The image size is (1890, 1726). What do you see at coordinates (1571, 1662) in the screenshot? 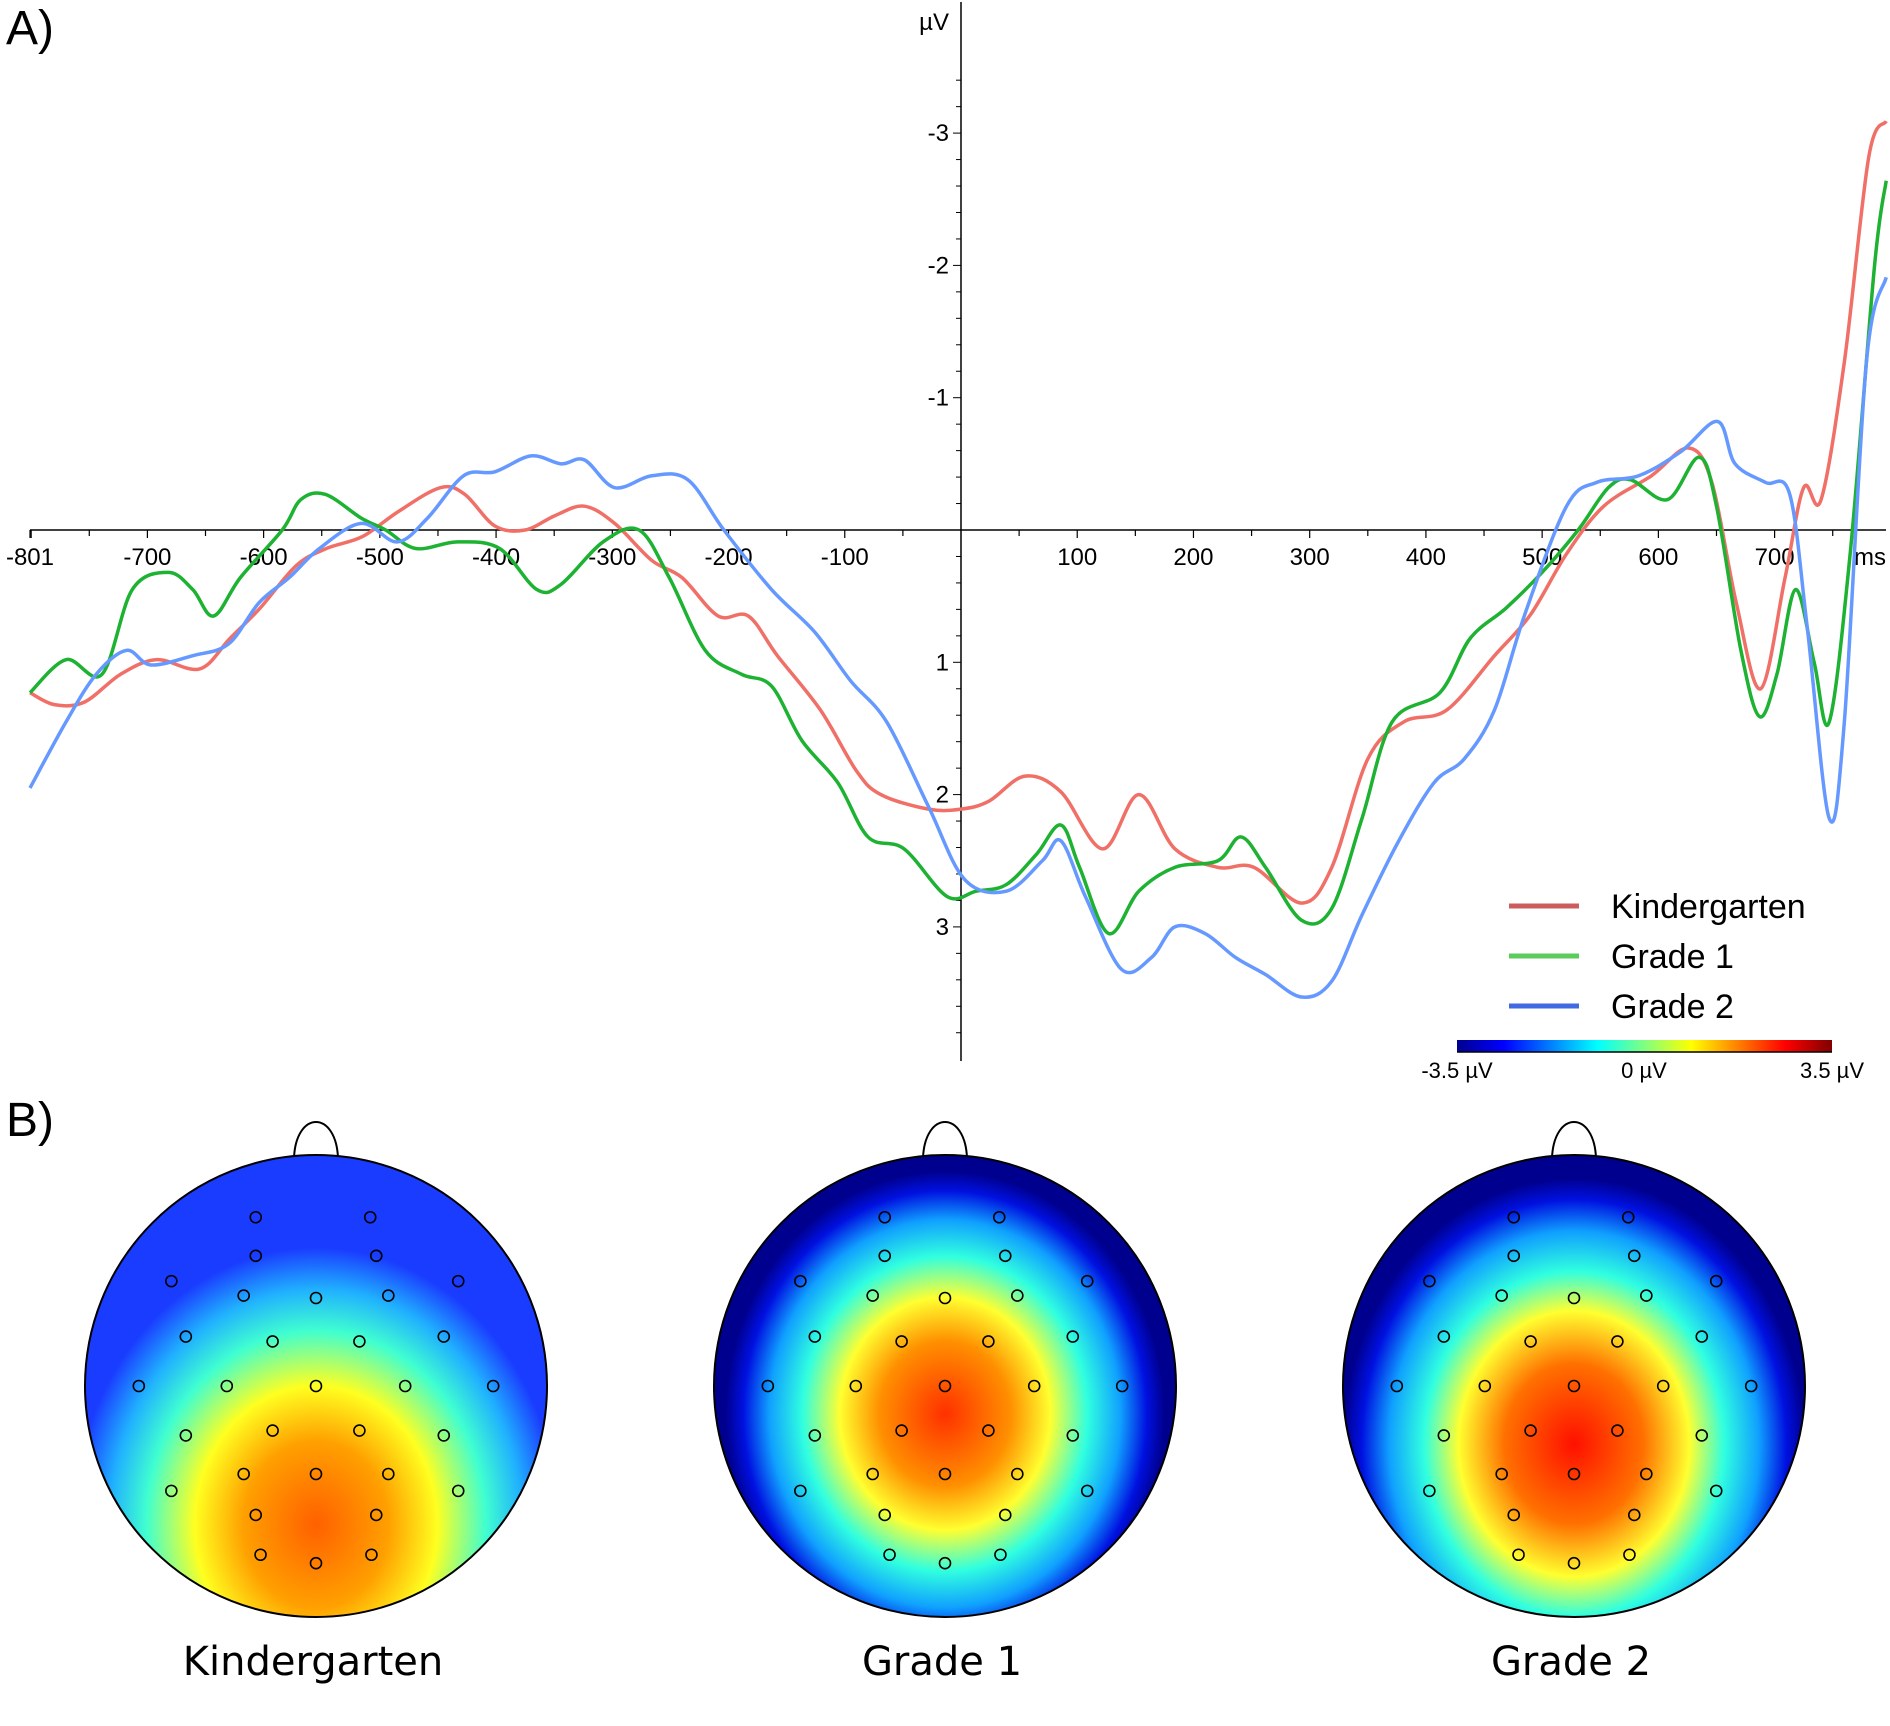
I see `topomap-label: Grade 2` at bounding box center [1571, 1662].